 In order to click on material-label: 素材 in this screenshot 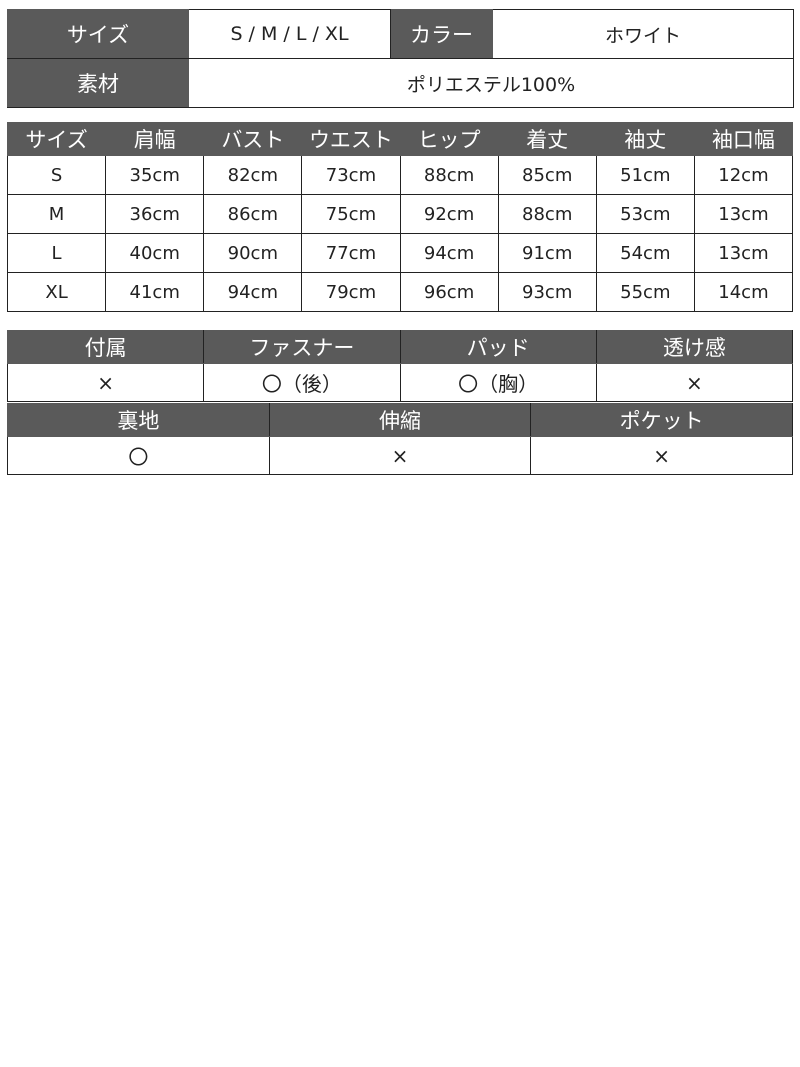, I will do `click(98, 83)`.